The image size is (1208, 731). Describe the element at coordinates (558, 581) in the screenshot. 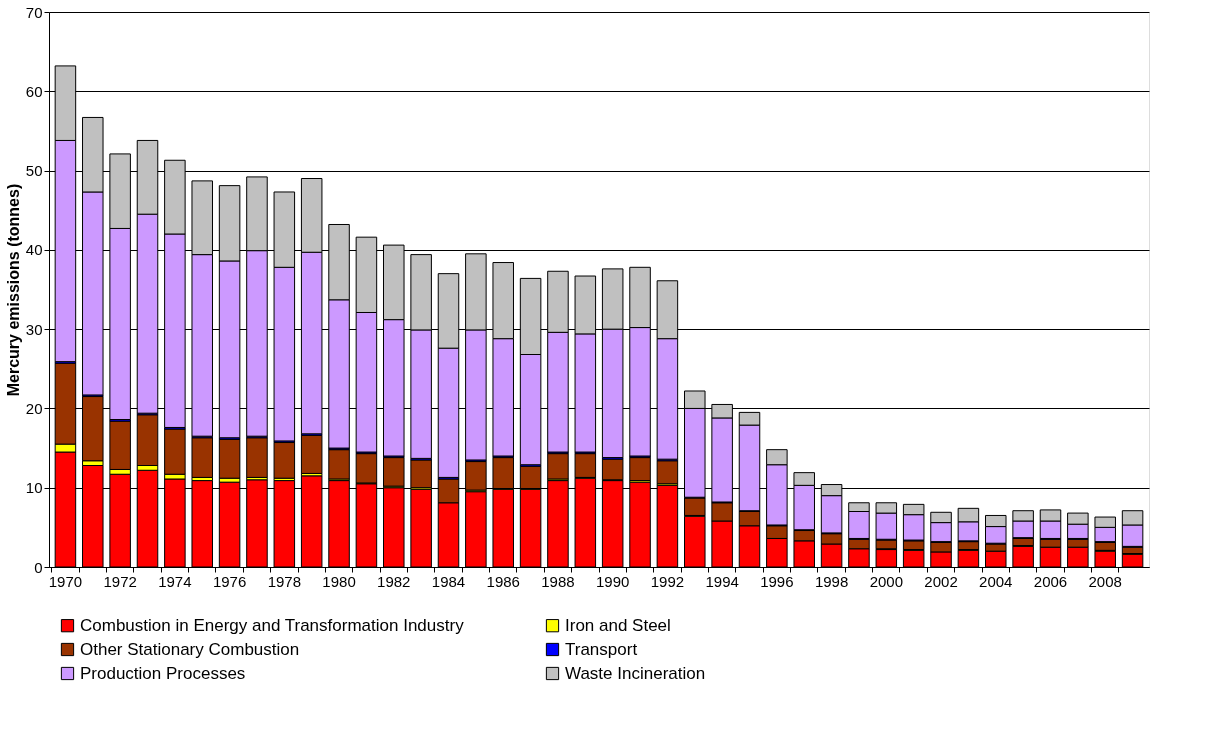

I see `x-tick-label: 1988` at that location.